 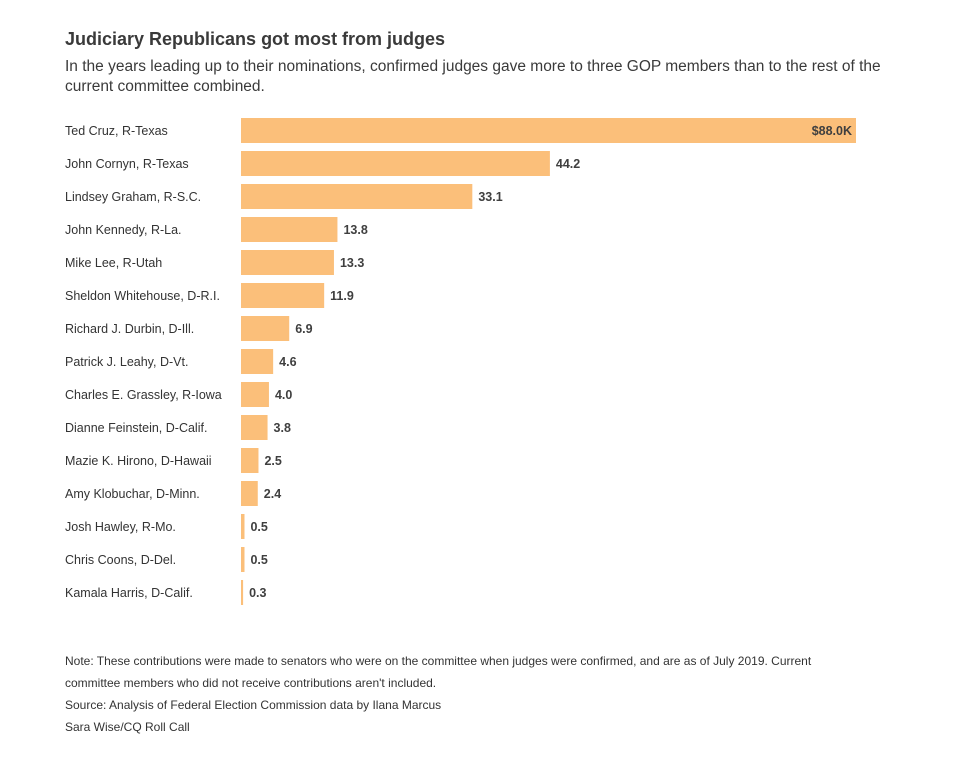 What do you see at coordinates (116, 131) in the screenshot?
I see `category-label: Ted Cruz, R-Texas` at bounding box center [116, 131].